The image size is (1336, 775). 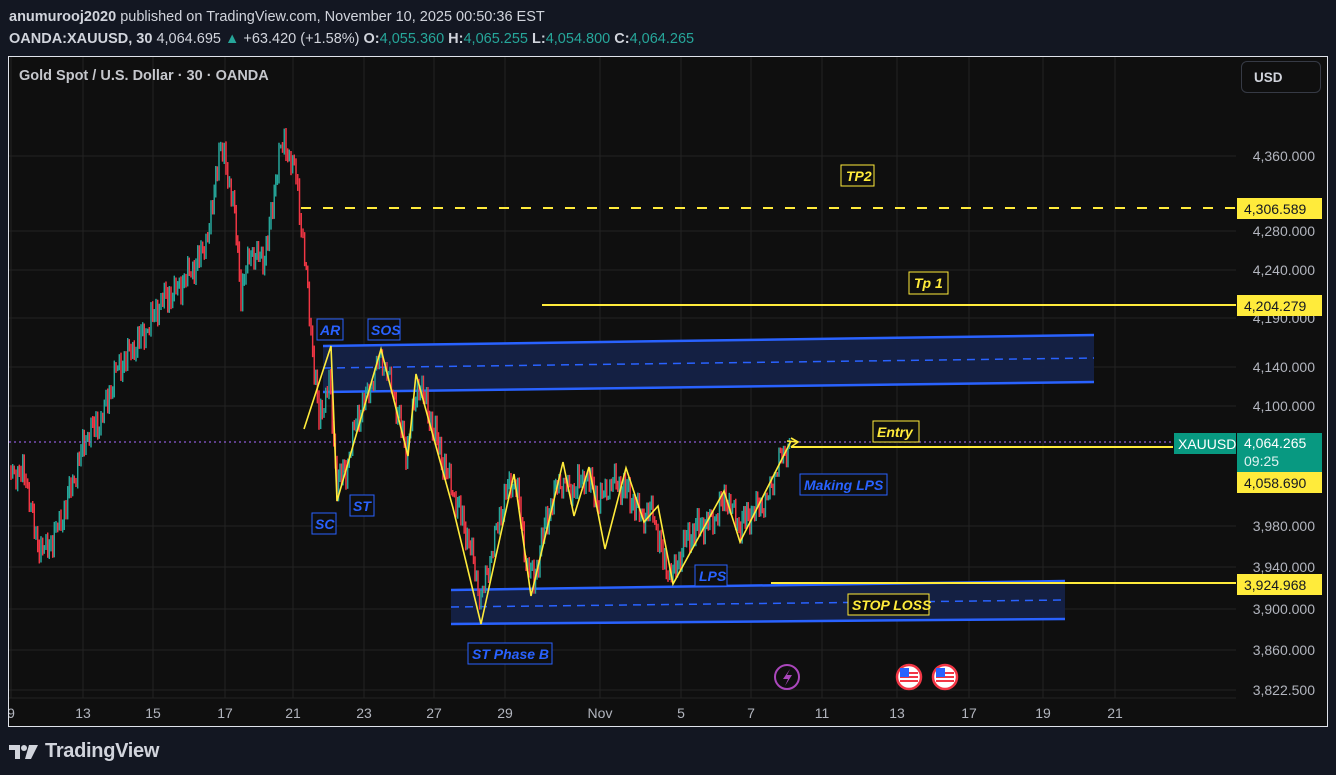 What do you see at coordinates (547, 485) in the screenshot?
I see `wyckoff-zigzag-line` at bounding box center [547, 485].